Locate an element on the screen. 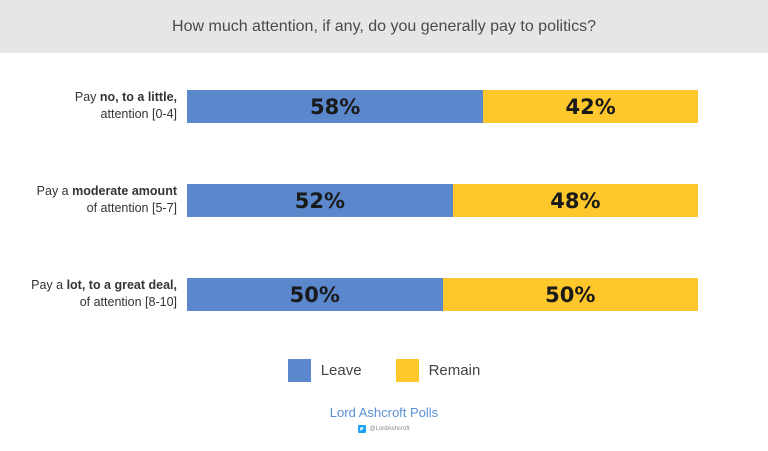  category-label-line2: of attention [5-7] is located at coordinates (88, 208).